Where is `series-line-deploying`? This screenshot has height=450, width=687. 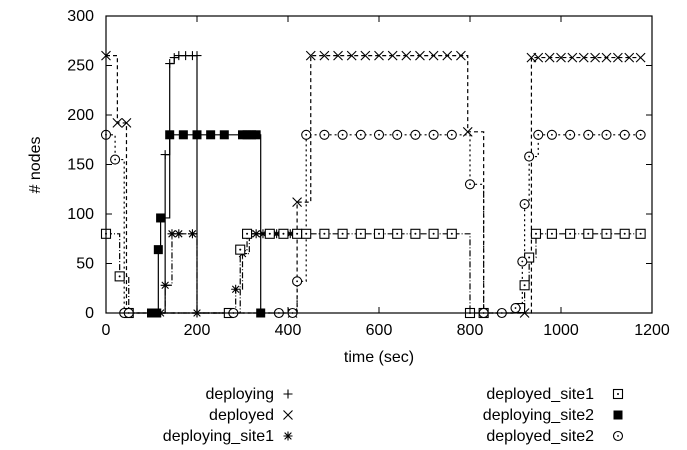
series-line-deploying is located at coordinates (179, 184).